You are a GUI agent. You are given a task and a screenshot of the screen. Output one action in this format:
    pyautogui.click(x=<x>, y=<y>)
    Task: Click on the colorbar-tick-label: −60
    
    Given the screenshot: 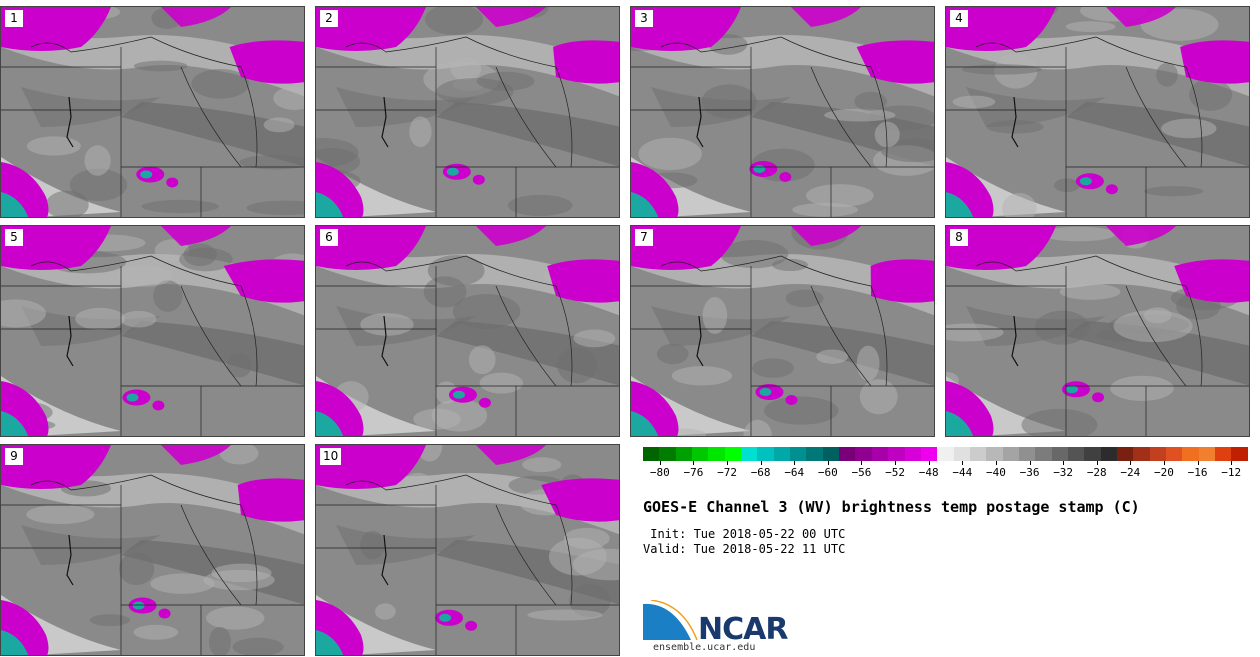 What is the action you would take?
    pyautogui.click(x=827, y=472)
    